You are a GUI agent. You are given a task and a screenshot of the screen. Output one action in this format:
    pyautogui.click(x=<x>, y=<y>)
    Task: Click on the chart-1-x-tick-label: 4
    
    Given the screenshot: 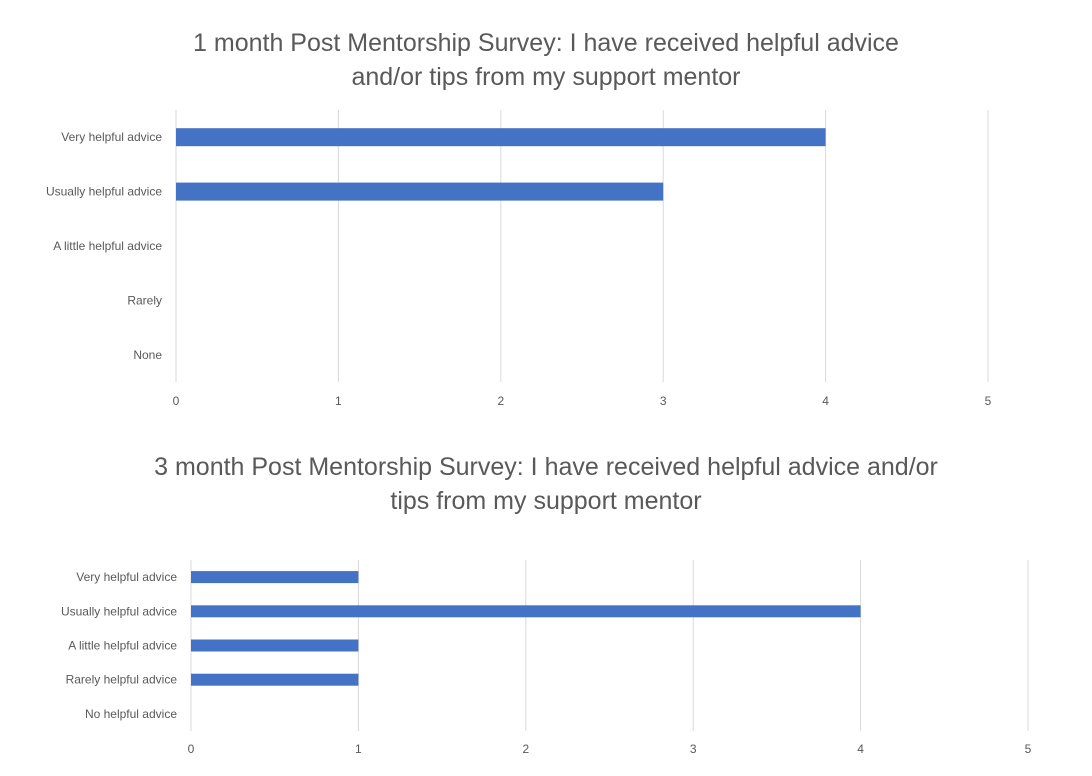 What is the action you would take?
    pyautogui.click(x=825, y=401)
    